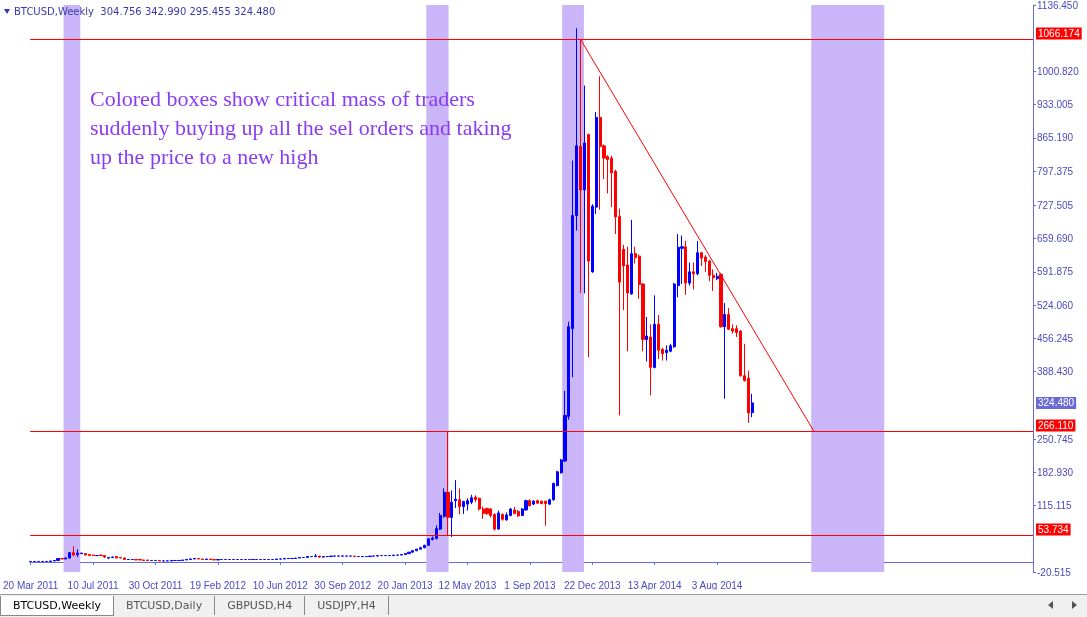 Image resolution: width=1087 pixels, height=617 pixels. What do you see at coordinates (1055, 272) in the screenshot?
I see `y-tick-label: 591.875` at bounding box center [1055, 272].